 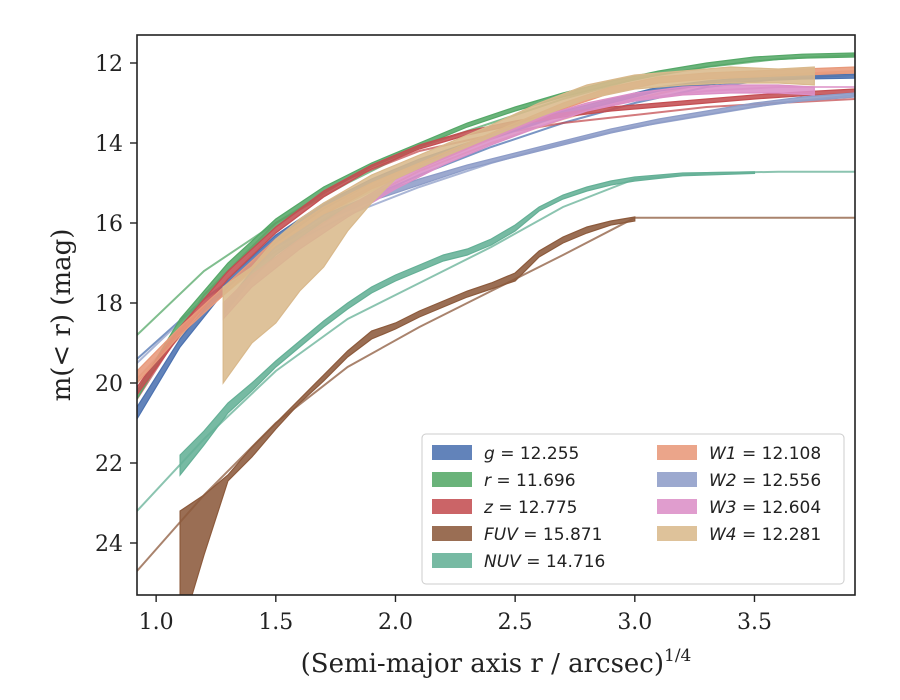 What do you see at coordinates (677, 452) in the screenshot?
I see `legend-swatch-w1` at bounding box center [677, 452].